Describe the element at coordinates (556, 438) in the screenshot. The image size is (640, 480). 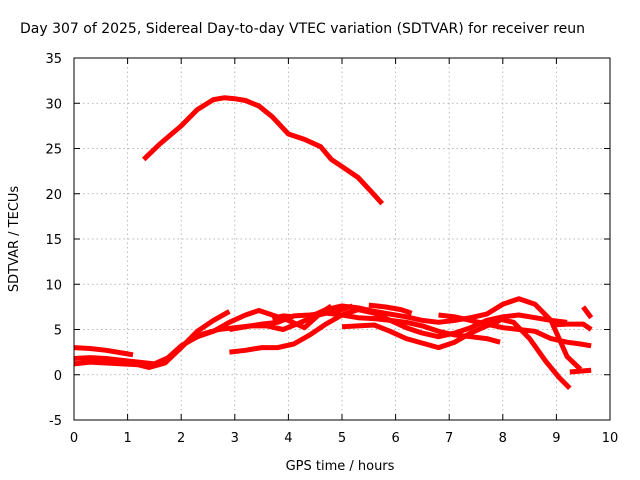
I see `x-tick-label: 9` at that location.